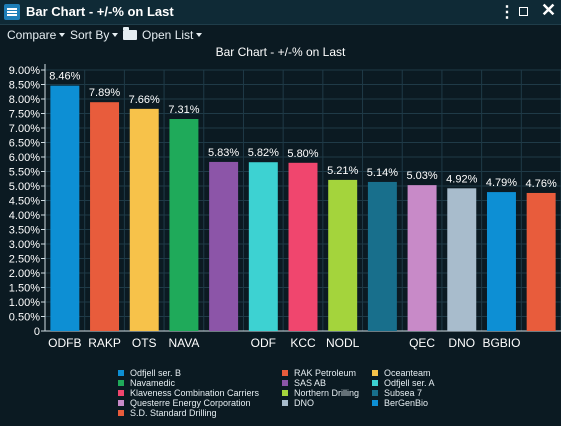 This screenshot has height=426, width=561. Describe the element at coordinates (501, 343) in the screenshot. I see `x-tick-label: BGBIO` at that location.